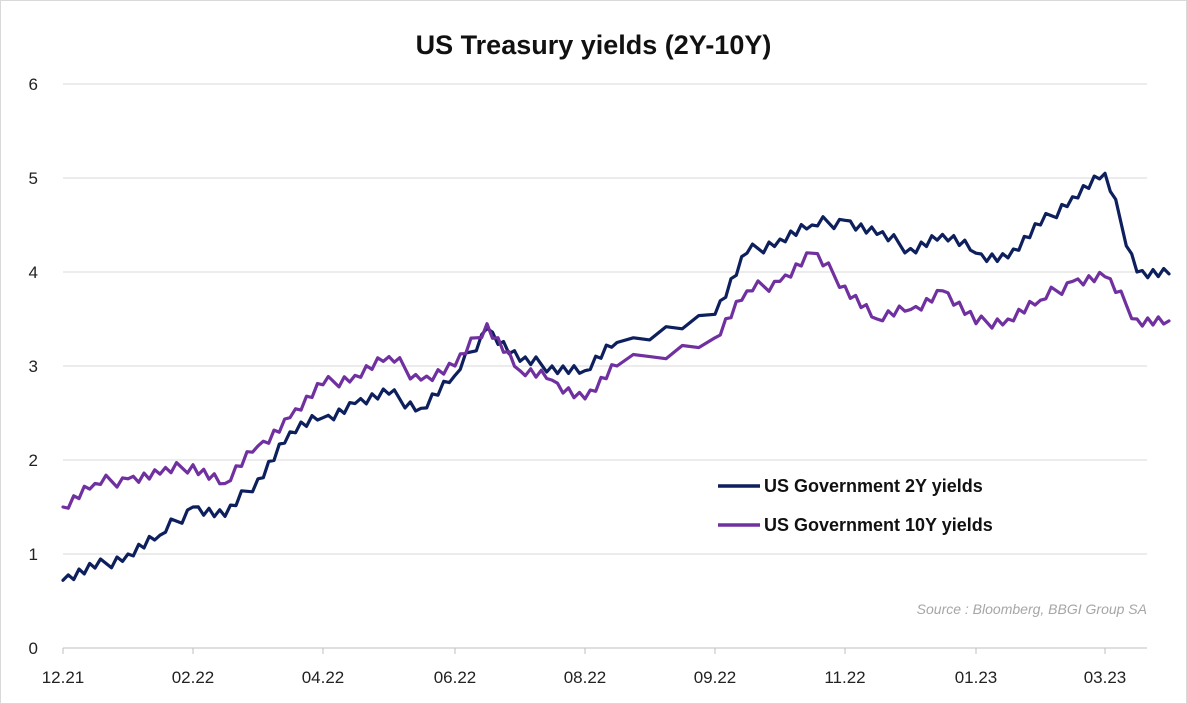 This screenshot has width=1187, height=704. Describe the element at coordinates (323, 677) in the screenshot. I see `x-tick-label: 04.22` at that location.